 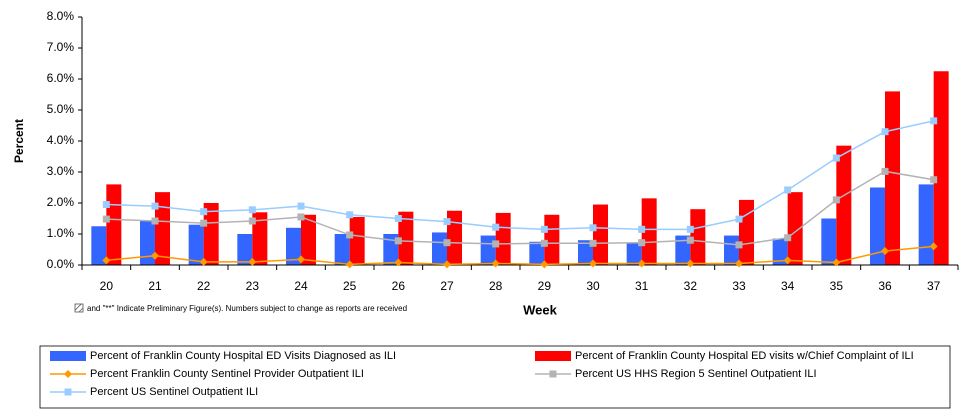 What do you see at coordinates (174, 392) in the screenshot?
I see `legend-label: Percent US Sentinel Outpatient ILI` at bounding box center [174, 392].